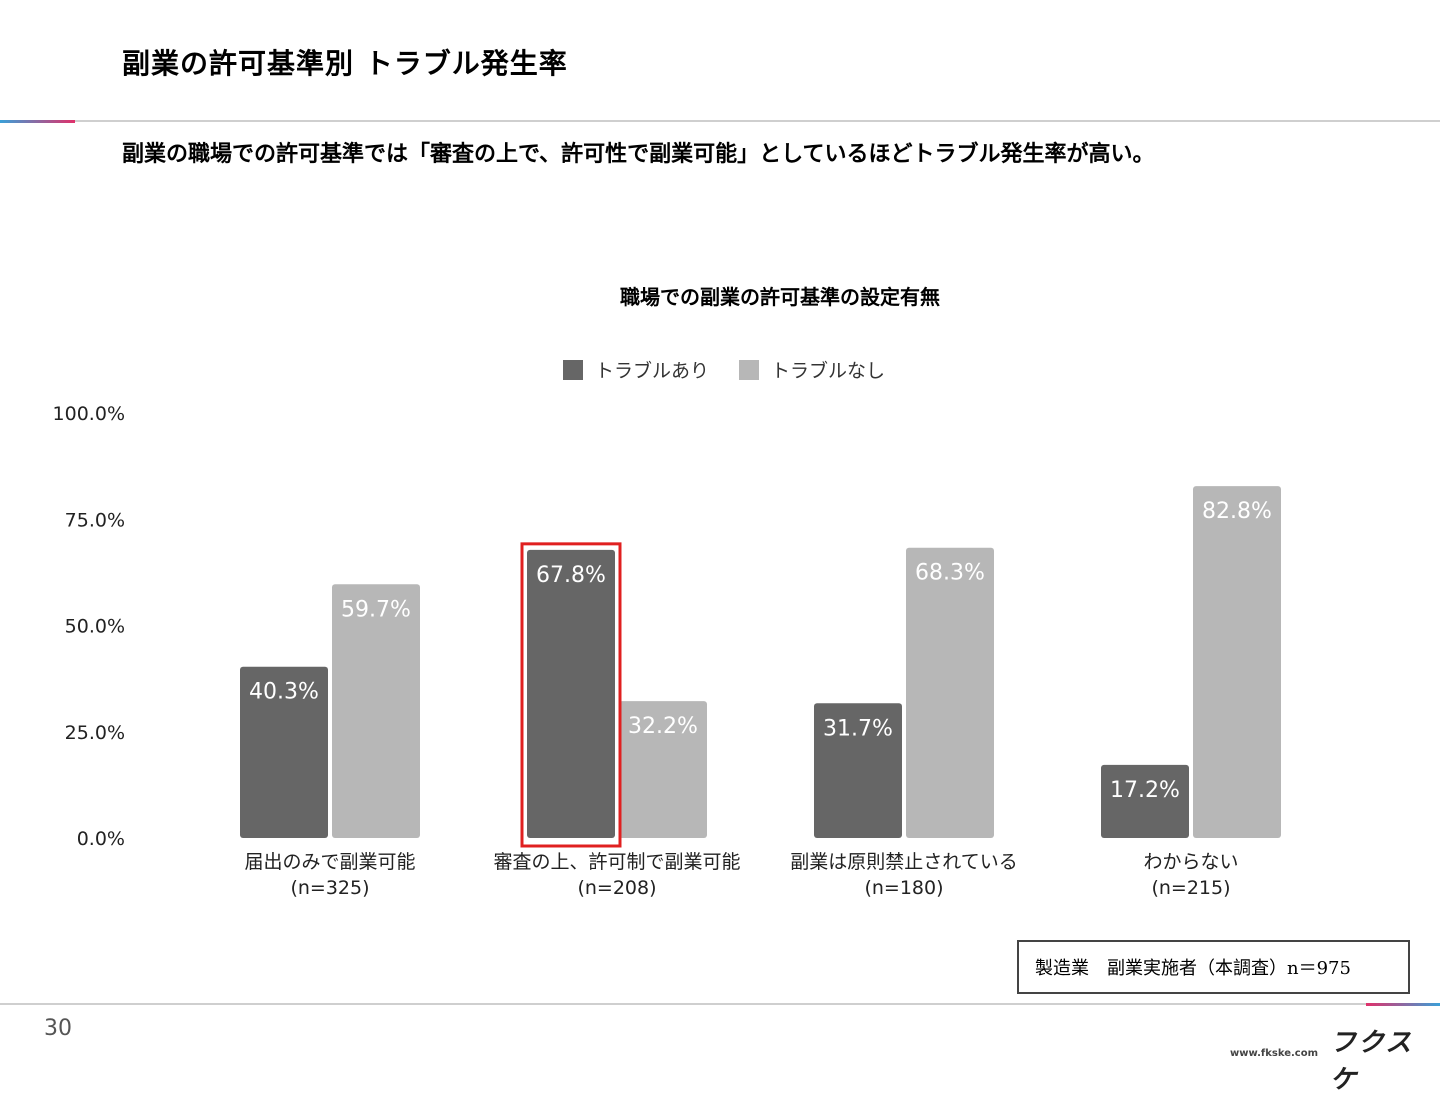 This screenshot has width=1440, height=1096. Describe the element at coordinates (573, 369) in the screenshot. I see `legend-swatch-trouble-yes` at that location.